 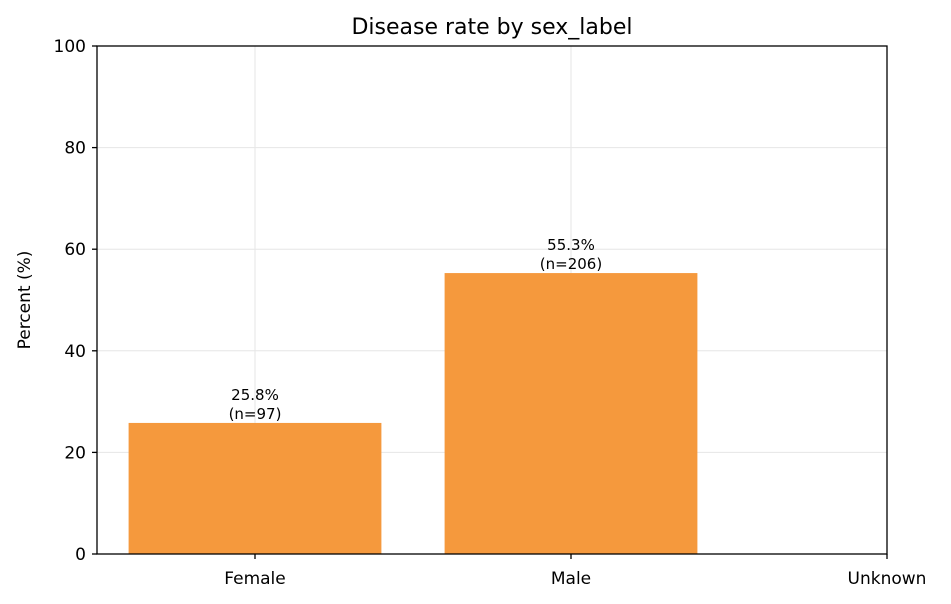 What do you see at coordinates (70, 47) in the screenshot?
I see `y-tick-label: 100` at bounding box center [70, 47].